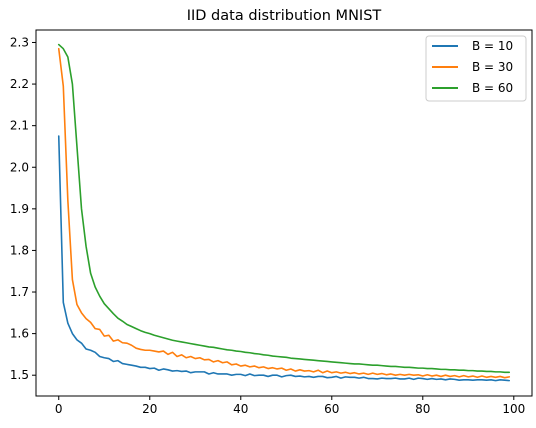  What do you see at coordinates (284, 16) in the screenshot?
I see `chart-title: IID data distribution MNIST` at bounding box center [284, 16].